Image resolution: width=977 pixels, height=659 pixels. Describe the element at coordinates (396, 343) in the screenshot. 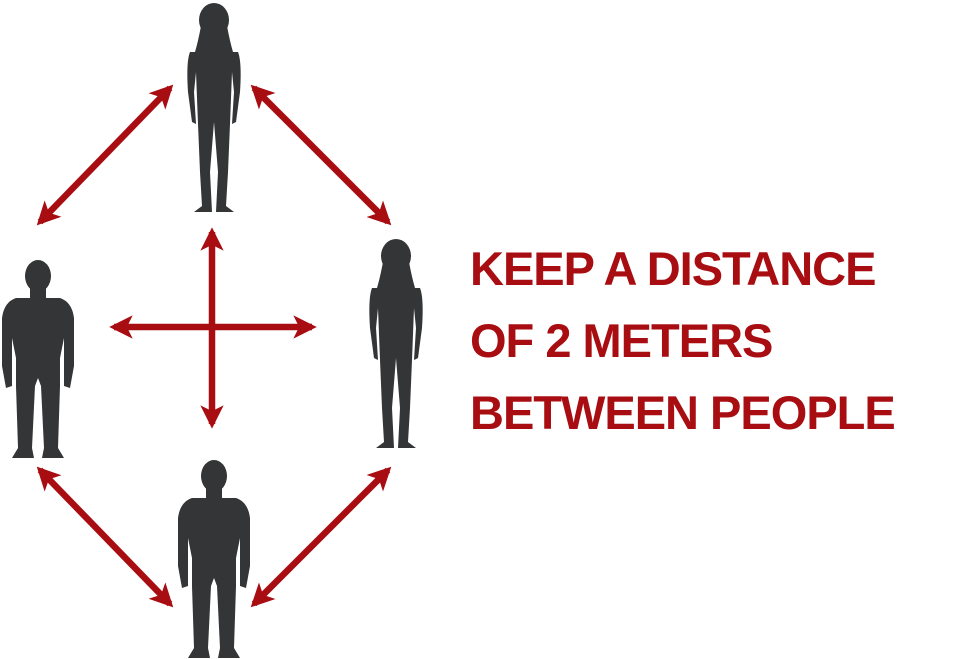

I see `right-woman-figure` at that location.